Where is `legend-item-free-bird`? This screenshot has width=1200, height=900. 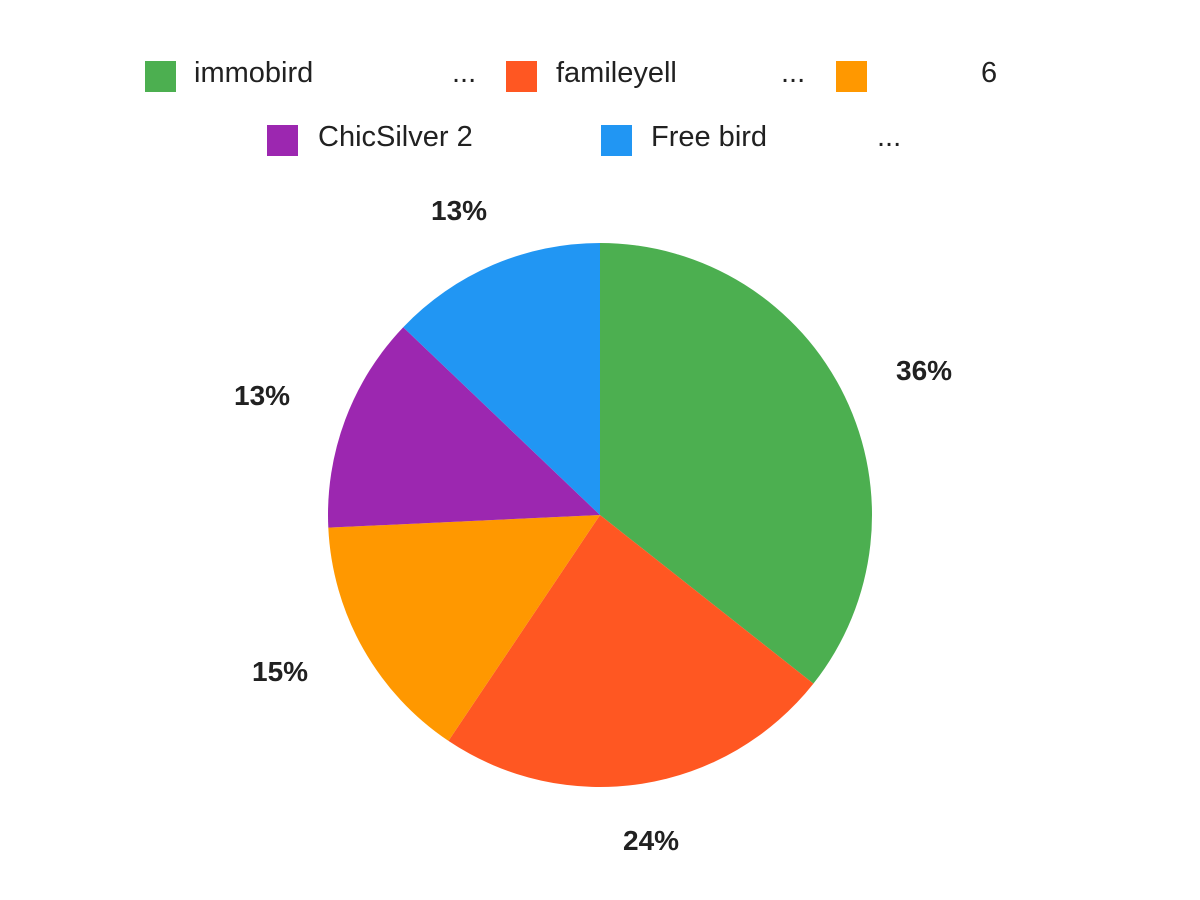
legend-item-free-bird is located at coordinates (616, 140).